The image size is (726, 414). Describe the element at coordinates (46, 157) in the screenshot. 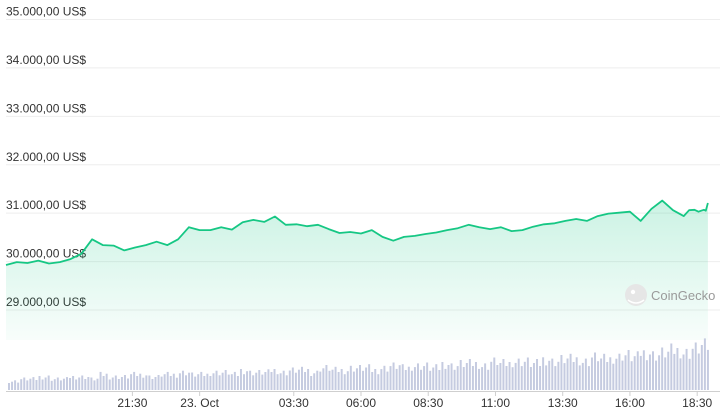

I see `y-tick-label: 32.000,00 US$` at that location.